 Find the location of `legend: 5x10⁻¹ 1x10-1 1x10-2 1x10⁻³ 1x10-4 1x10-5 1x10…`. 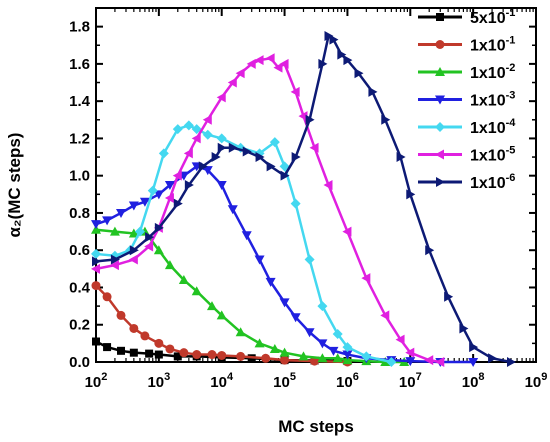

legend: 5x10⁻¹ 1x10-1 1x10-2 1x10⁻³ 1x10-4 1x10-5 1x10… is located at coordinates (467, 99).